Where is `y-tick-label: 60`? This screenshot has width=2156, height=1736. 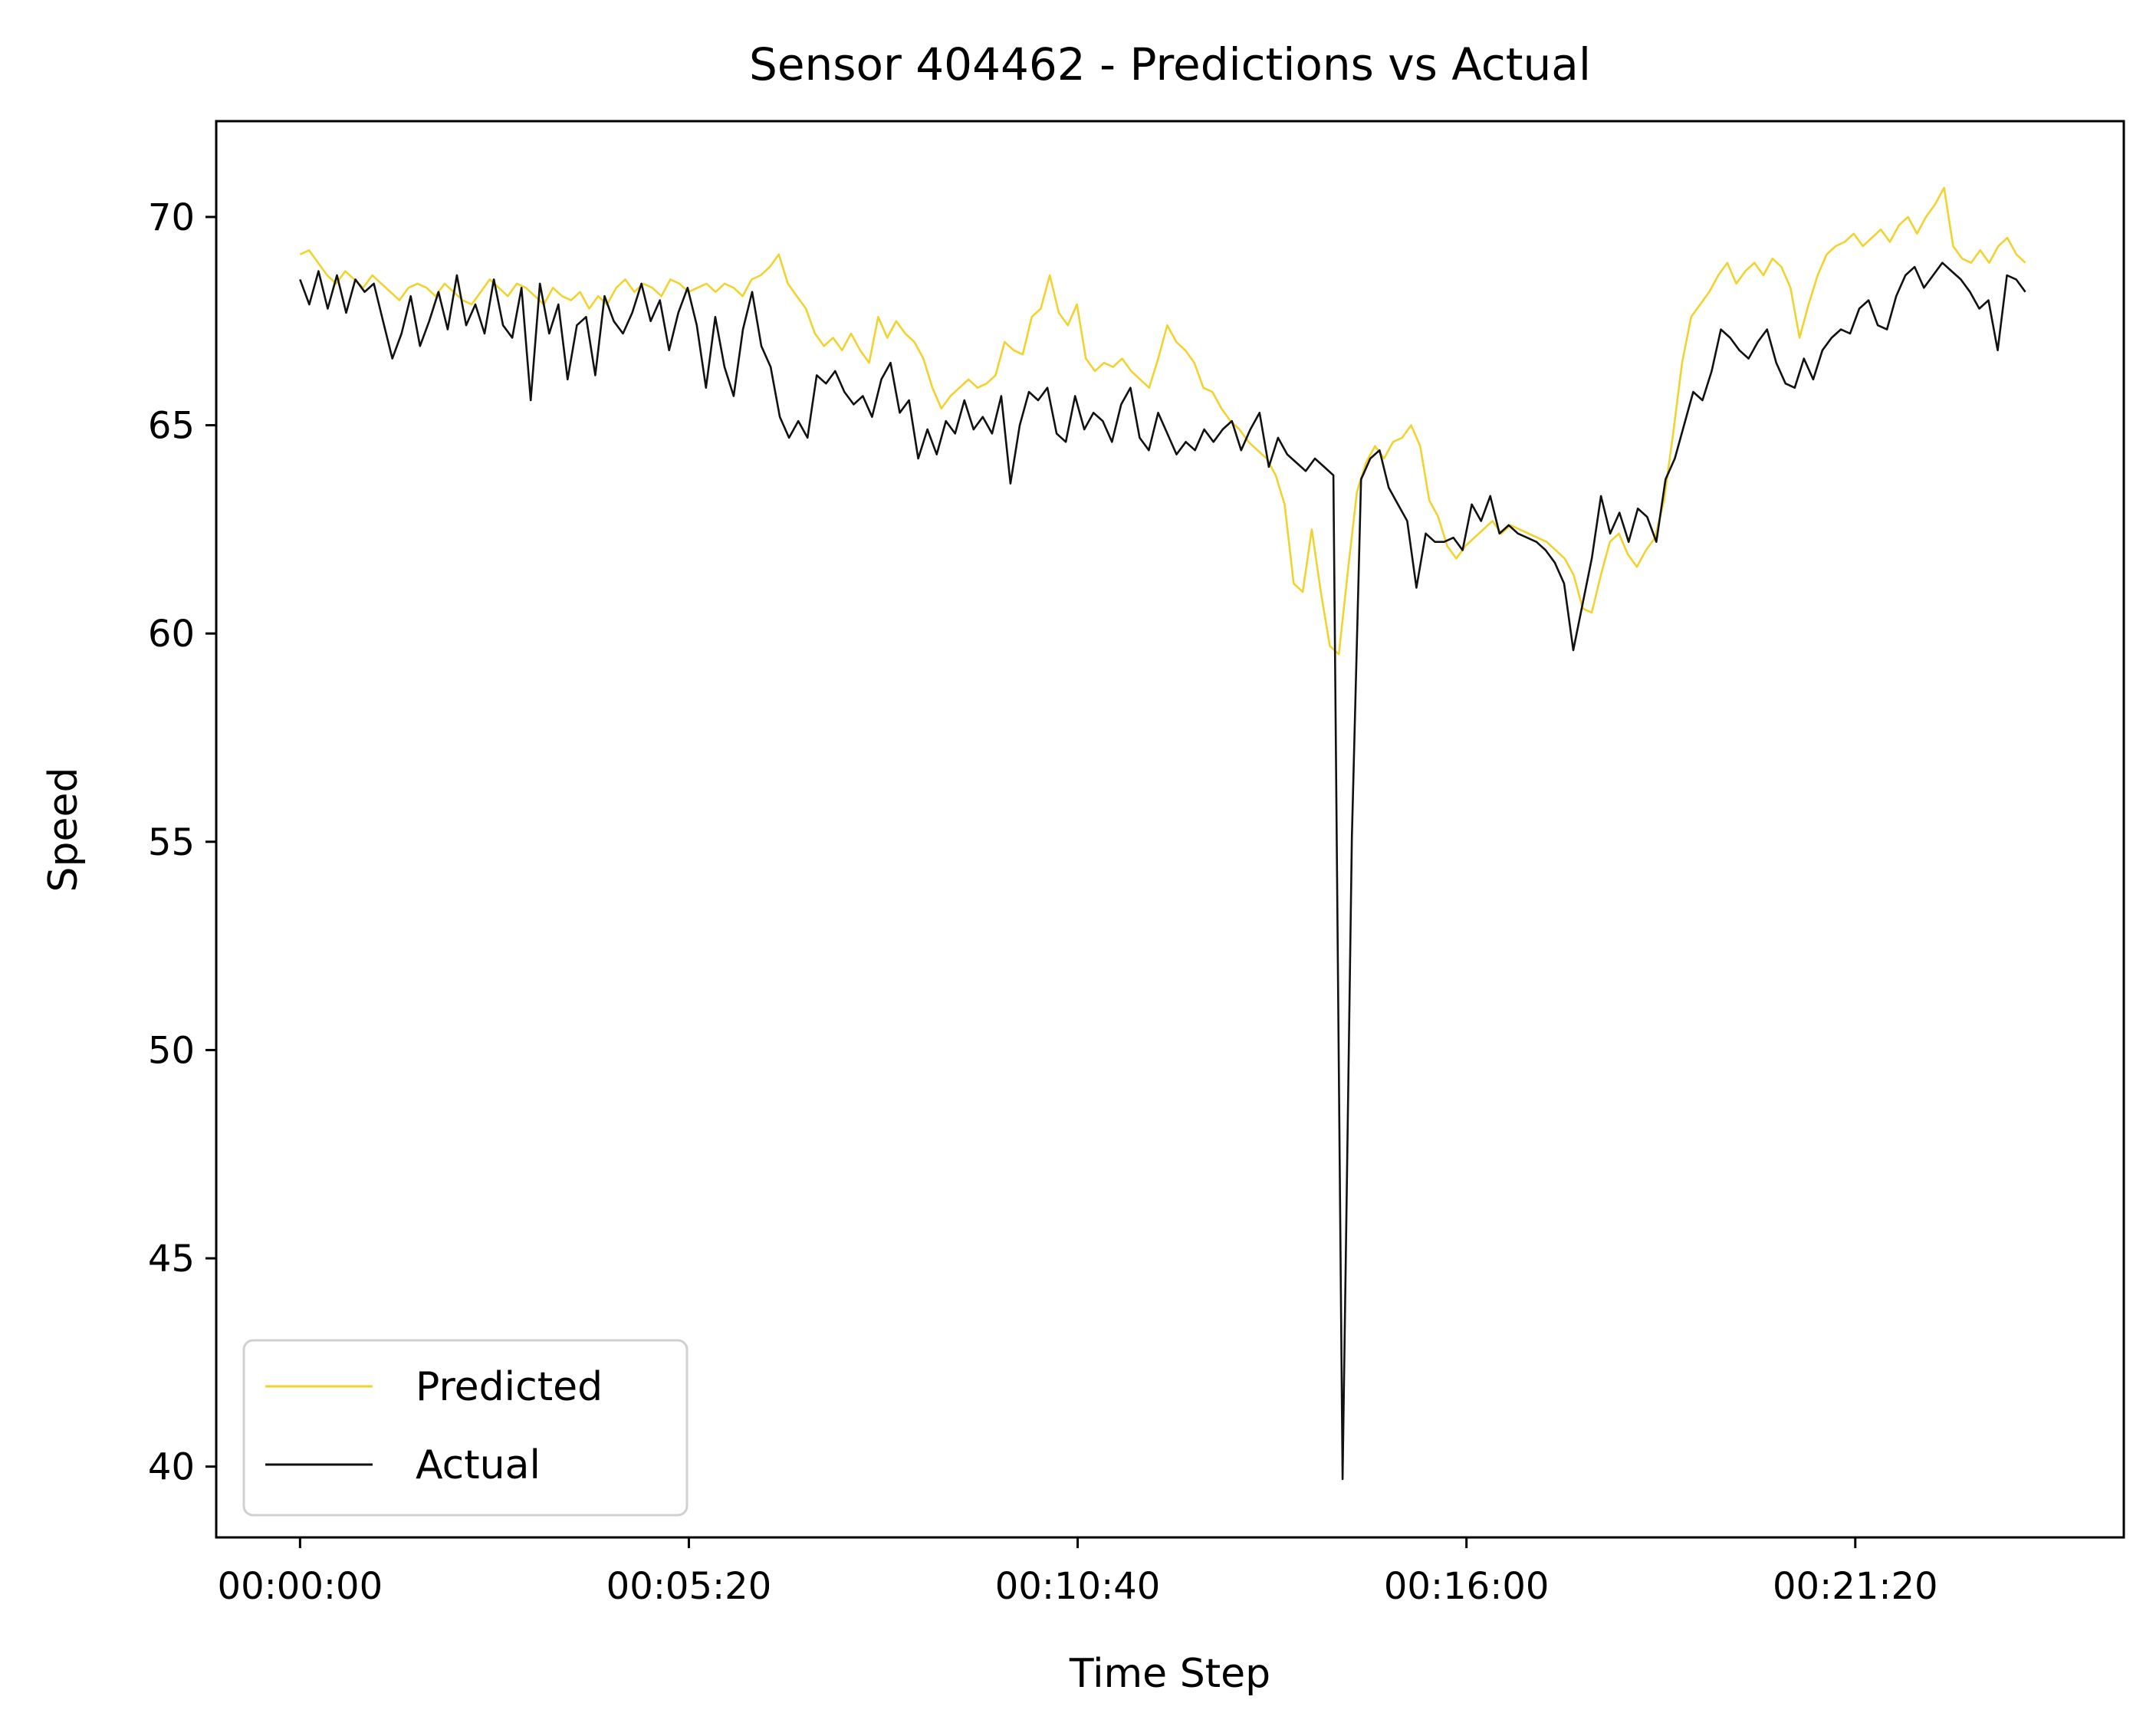 y-tick-label: 60 is located at coordinates (171, 634).